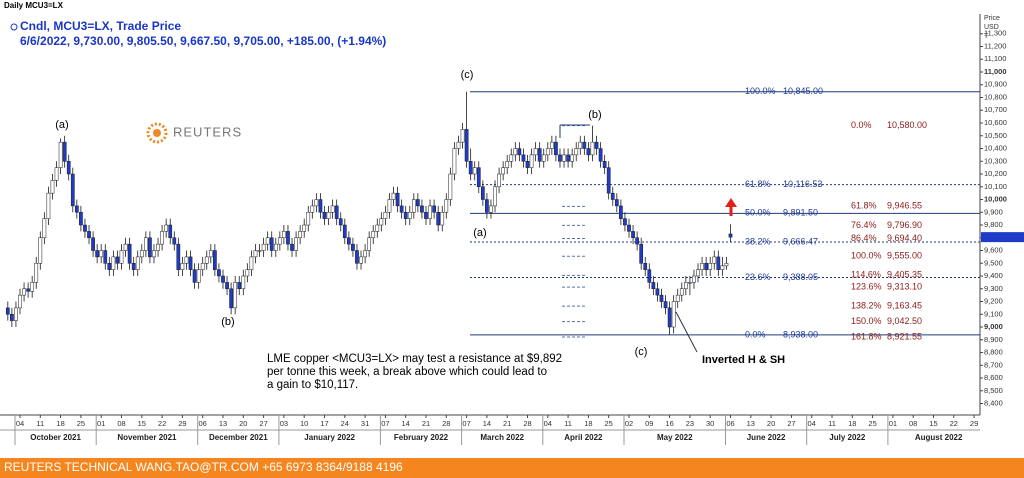 The image size is (1024, 478). Describe the element at coordinates (993, 250) in the screenshot. I see `y-tick-label: 9,600` at that location.